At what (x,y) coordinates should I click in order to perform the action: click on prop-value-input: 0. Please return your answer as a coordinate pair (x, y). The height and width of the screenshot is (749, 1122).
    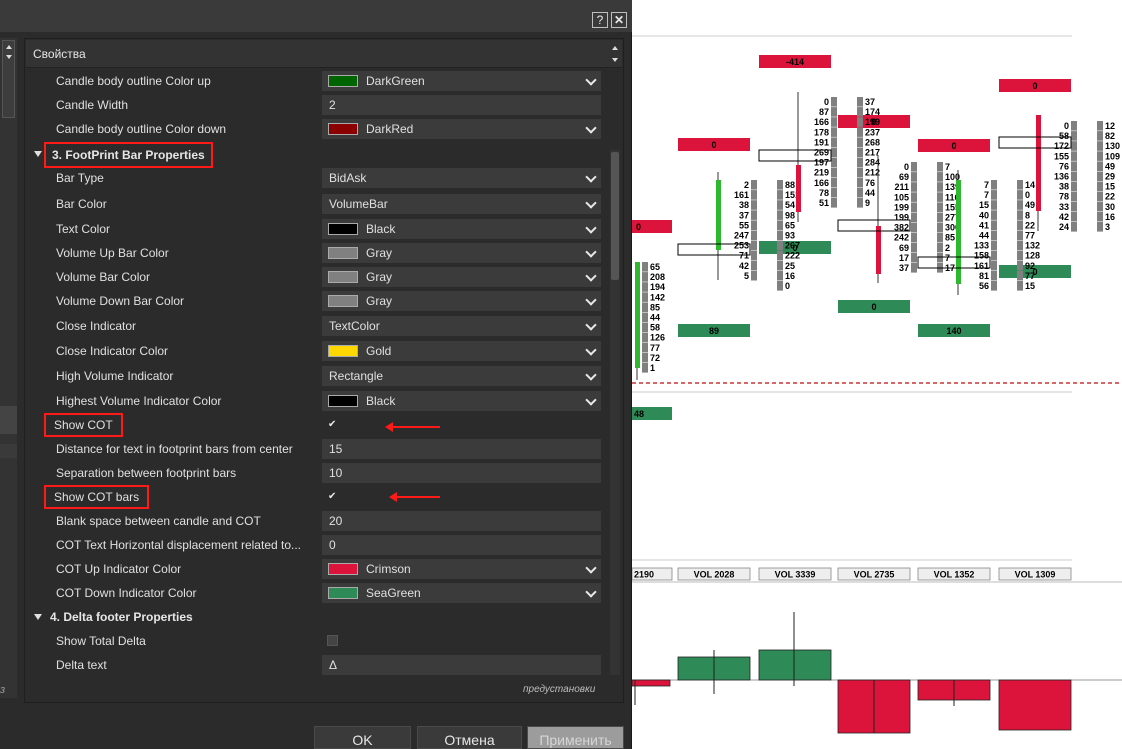
    Looking at the image, I should click on (461, 545).